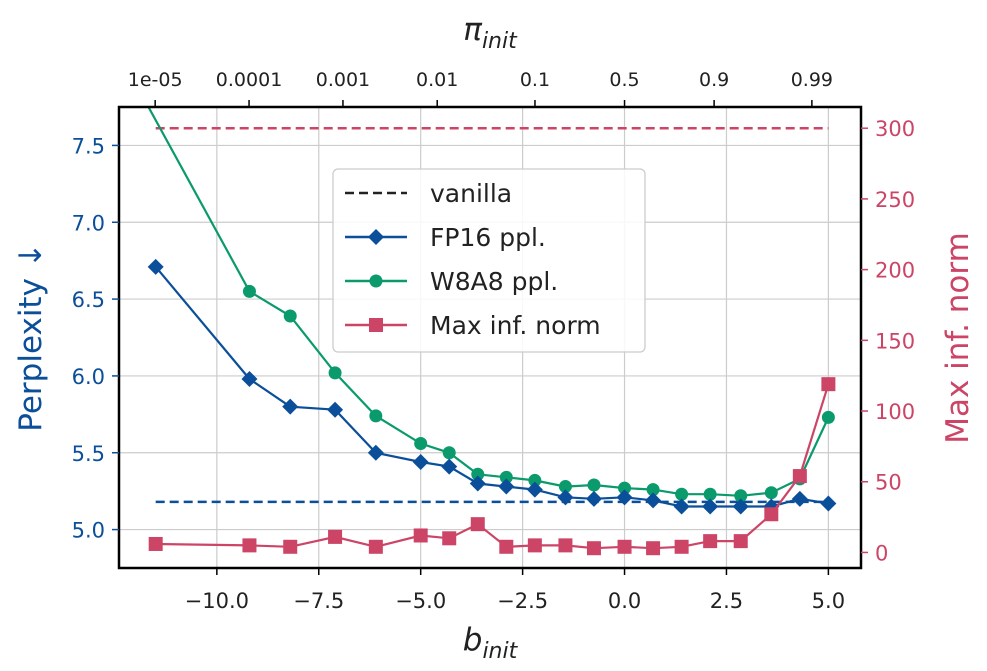 The image size is (987, 671). What do you see at coordinates (471, 193) in the screenshot?
I see `legend-vanilla-label: vanilla` at bounding box center [471, 193].